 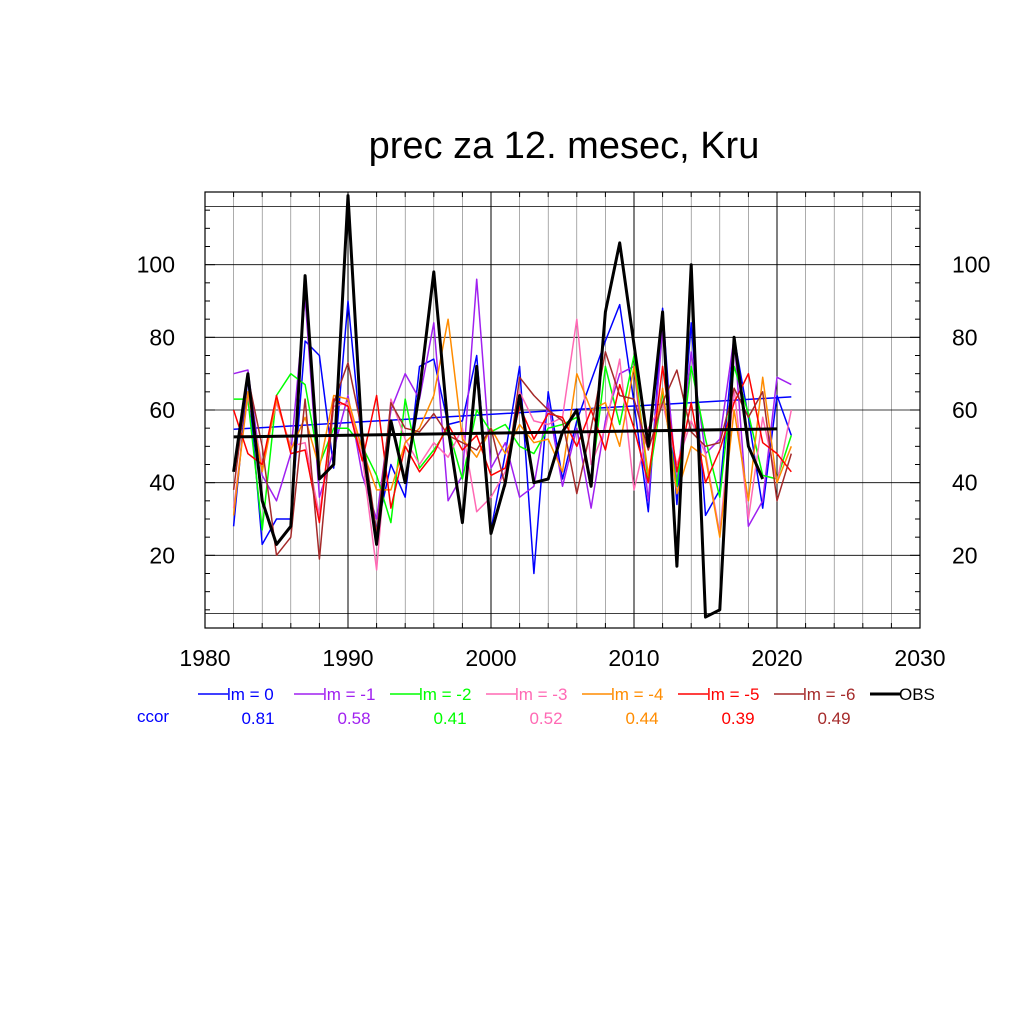 I want to click on x-tick-label: 2020, so click(x=776, y=658).